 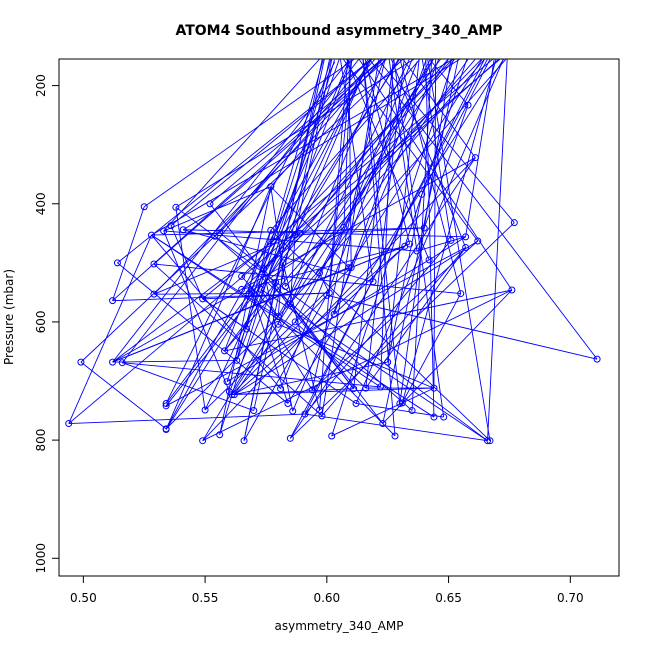 What do you see at coordinates (570, 598) in the screenshot?
I see `x-tick-label: 0.70` at bounding box center [570, 598].